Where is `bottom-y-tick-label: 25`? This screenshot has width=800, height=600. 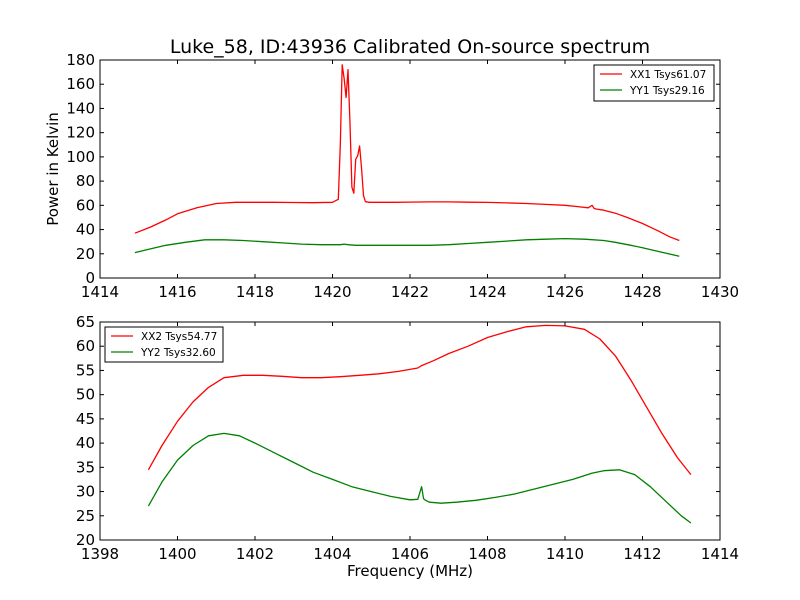
bottom-y-tick-label: 25 is located at coordinates (85, 516).